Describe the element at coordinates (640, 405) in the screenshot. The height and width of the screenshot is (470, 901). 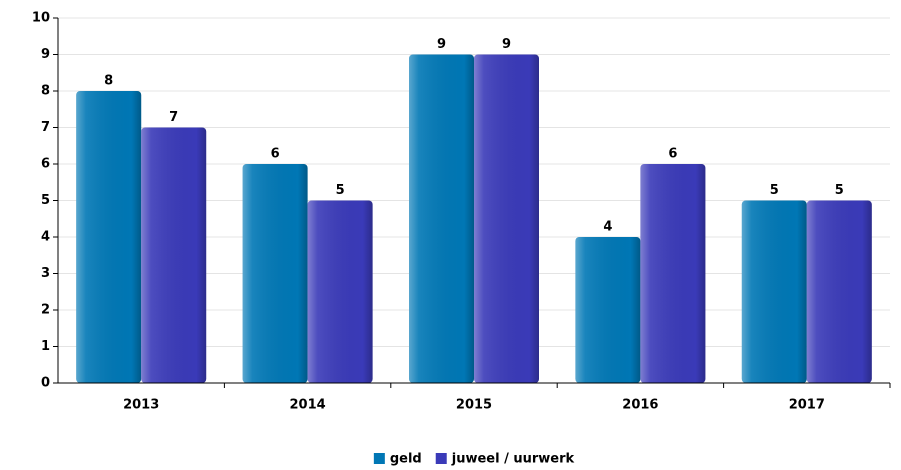
I see `x-tick-label: 2016` at that location.